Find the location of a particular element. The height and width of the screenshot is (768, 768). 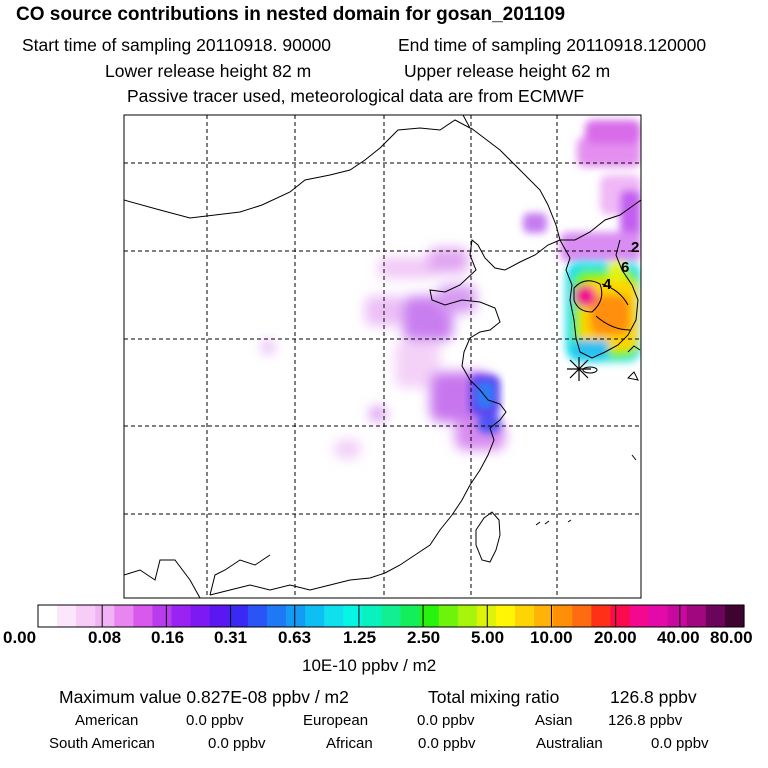

colorbar-tick-label: 80.00 is located at coordinates (731, 637).